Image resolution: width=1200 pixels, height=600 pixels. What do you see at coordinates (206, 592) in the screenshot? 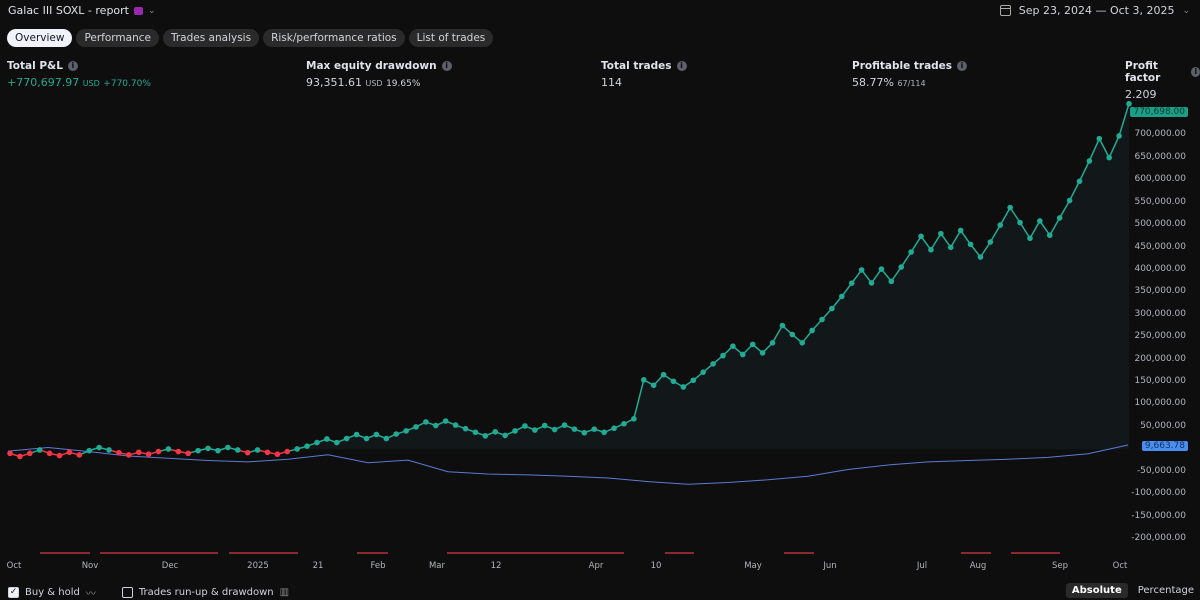
I see `runup-drawdown-label: Trades run-up & drawdown` at bounding box center [206, 592].